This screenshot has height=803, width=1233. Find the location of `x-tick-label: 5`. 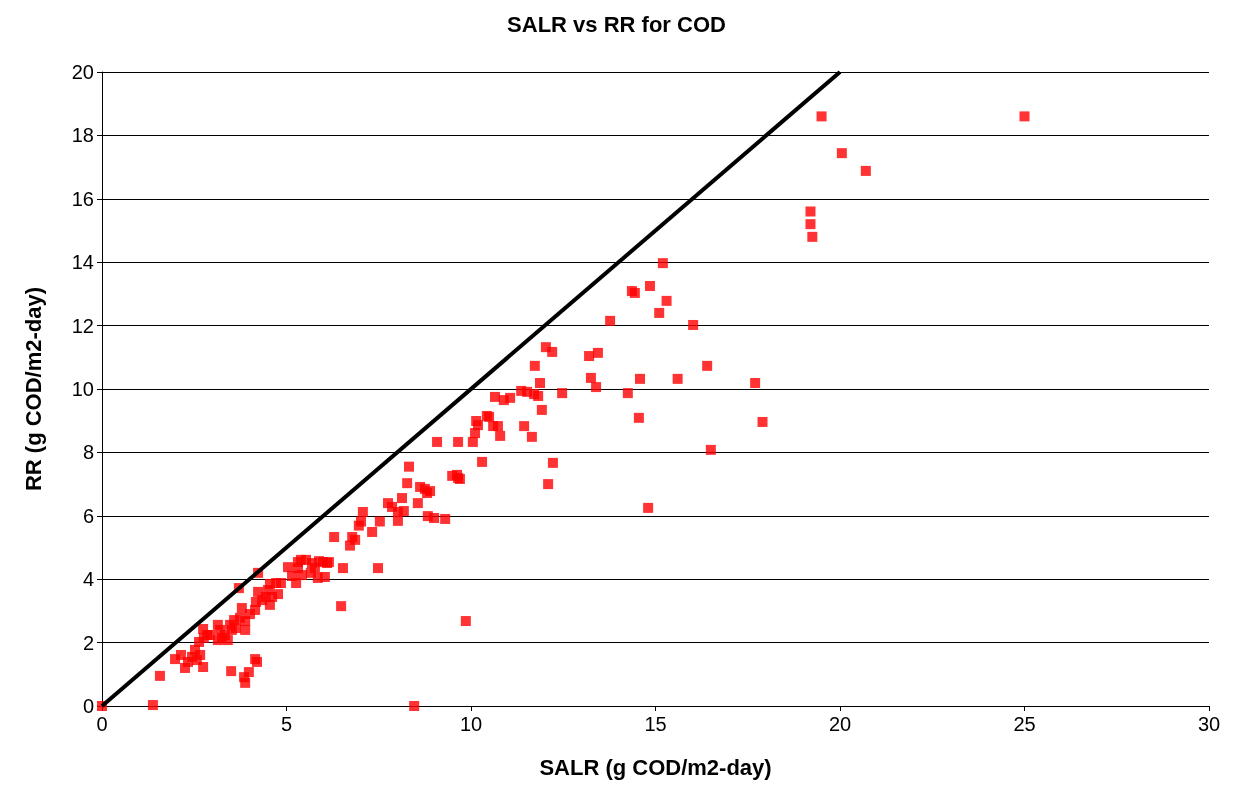

x-tick-label: 5 is located at coordinates (286, 724).